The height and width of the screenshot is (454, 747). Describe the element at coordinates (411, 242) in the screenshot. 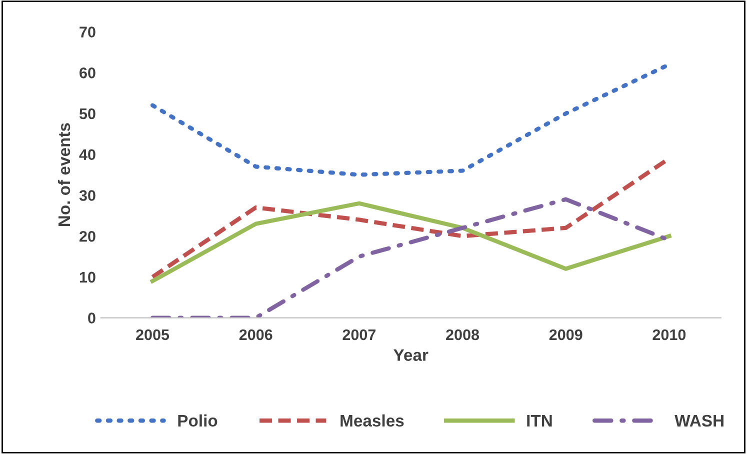

I see `line-series` at that location.